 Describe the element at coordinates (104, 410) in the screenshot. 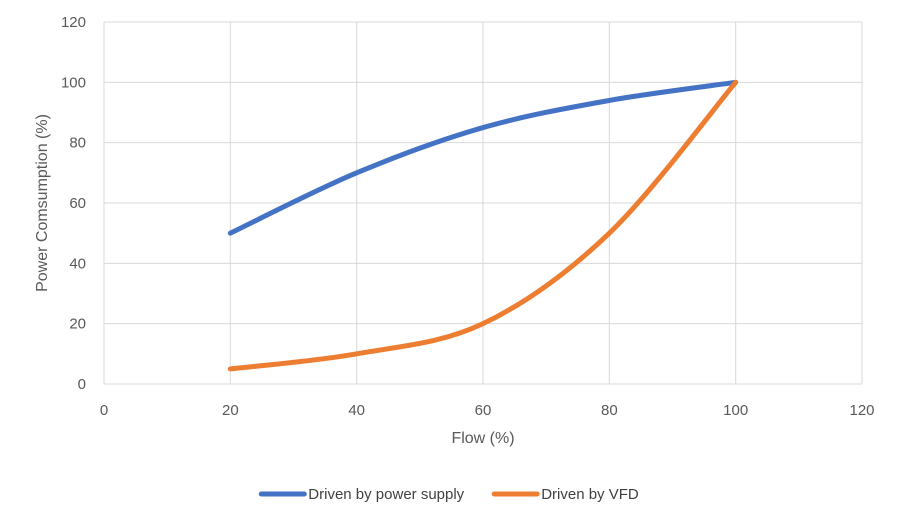

I see `x-tick-label: 0` at that location.